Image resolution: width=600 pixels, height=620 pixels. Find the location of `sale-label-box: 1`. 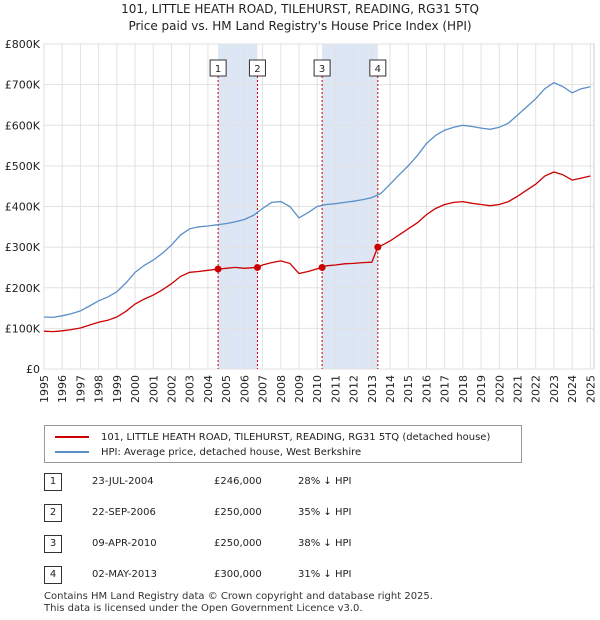

sale-label-box: 1 is located at coordinates (218, 68).